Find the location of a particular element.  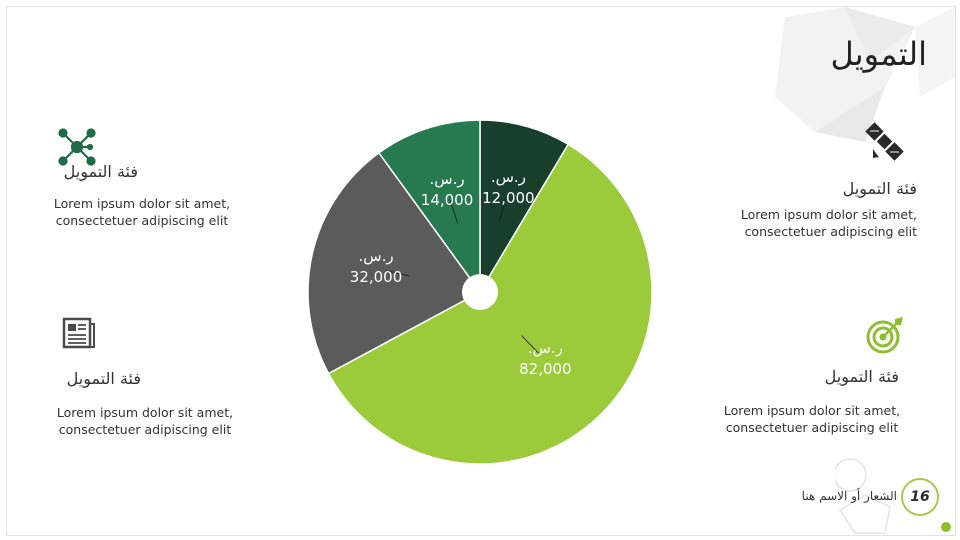

network-icon is located at coordinates (77, 147).